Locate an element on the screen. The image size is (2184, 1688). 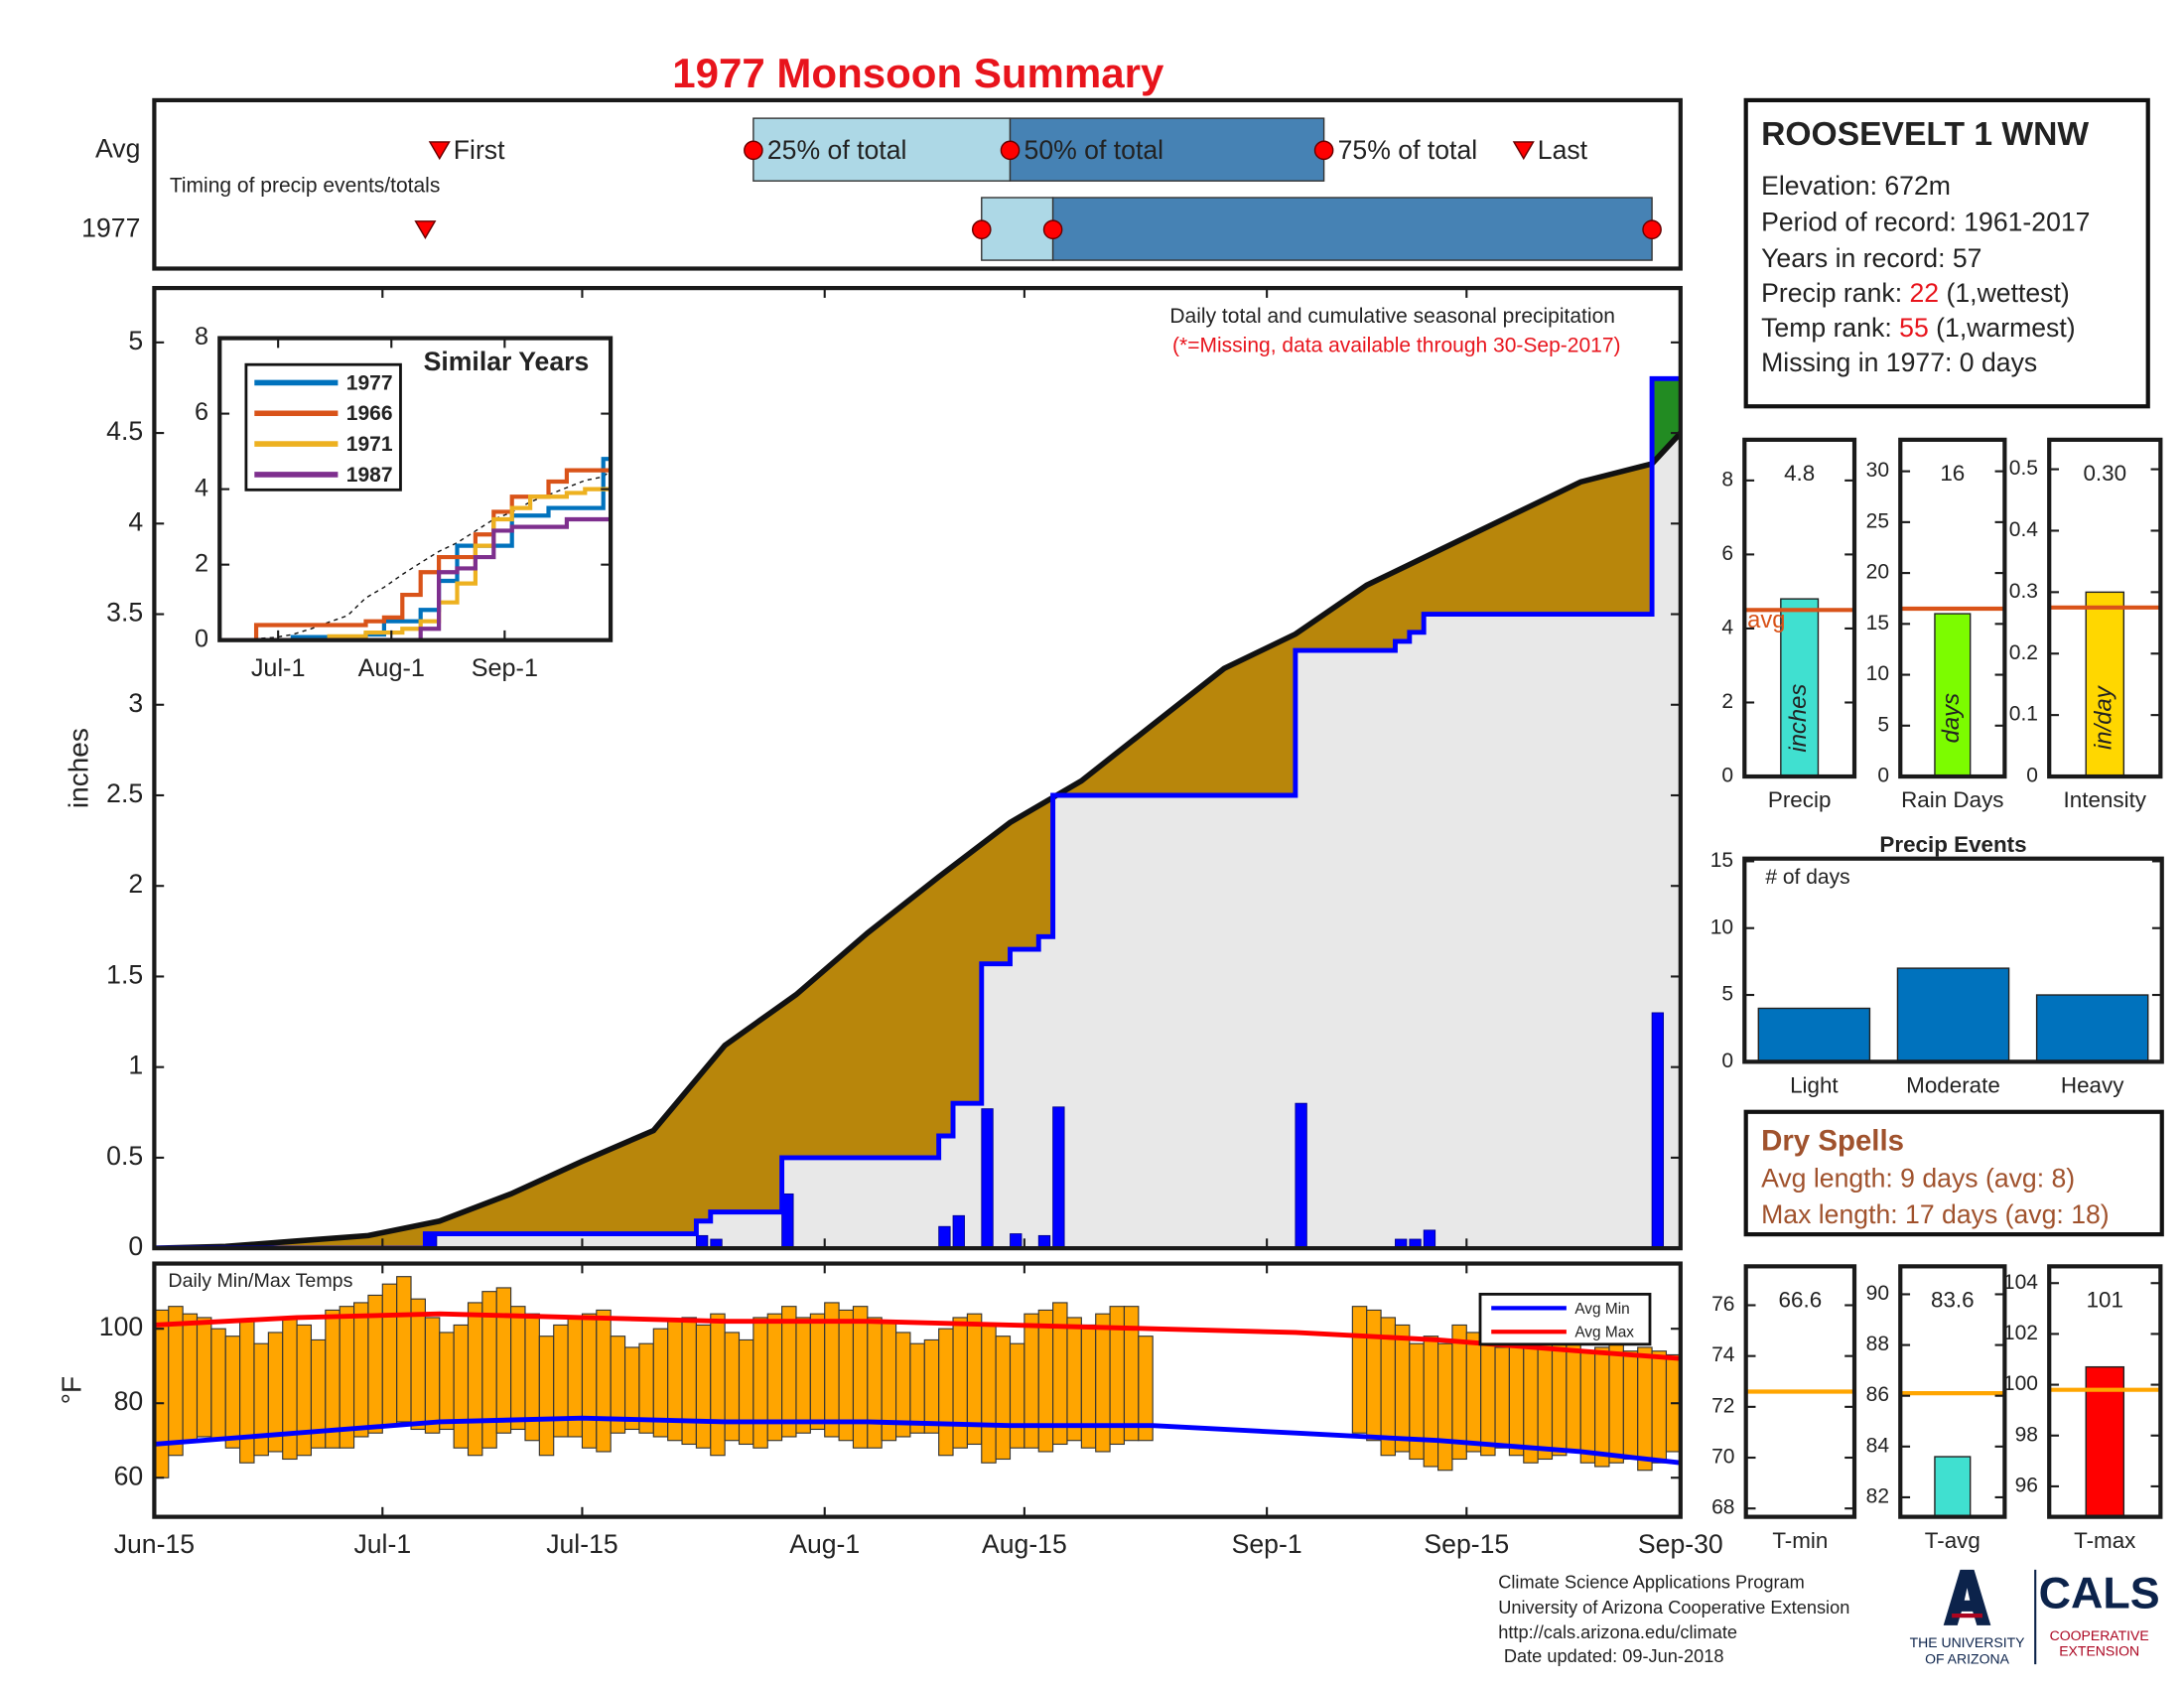
cals-text: CALS is located at coordinates (2099, 1592).